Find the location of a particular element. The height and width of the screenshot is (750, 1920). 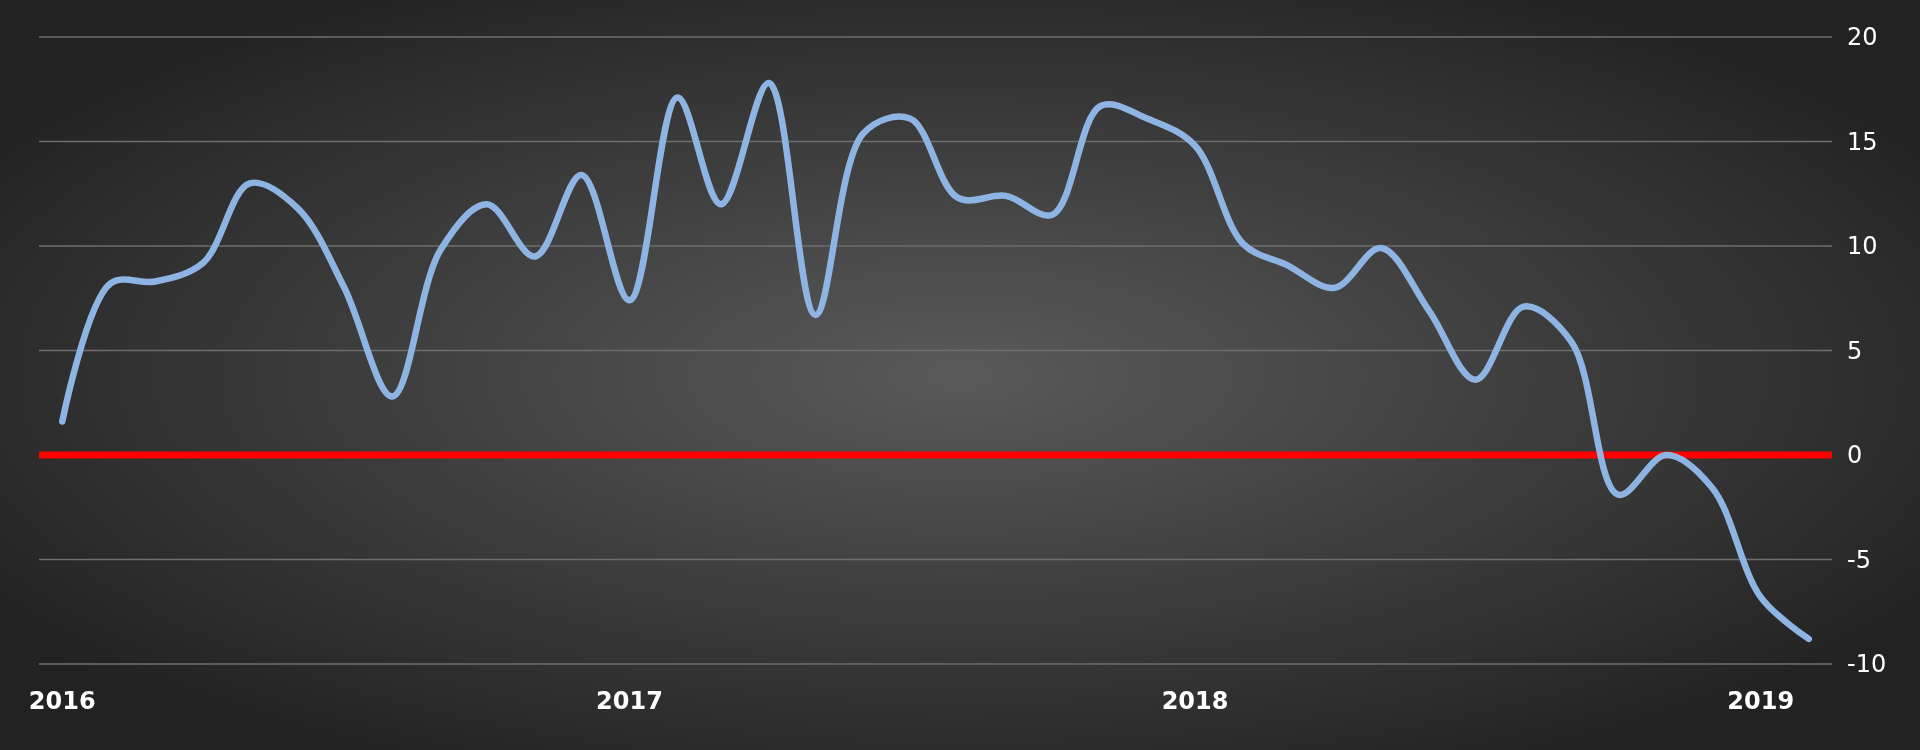

y-tick-label: -10 is located at coordinates (1867, 664).